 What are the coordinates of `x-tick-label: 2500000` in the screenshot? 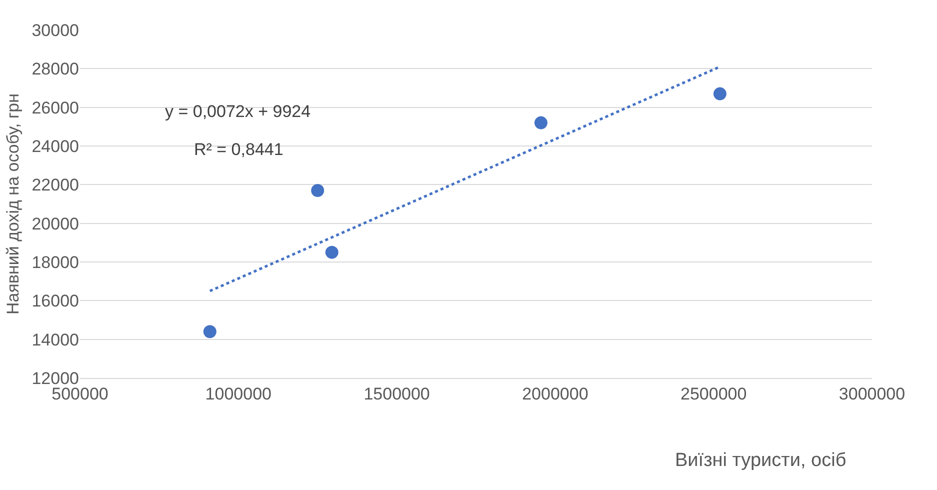 It's located at (713, 394).